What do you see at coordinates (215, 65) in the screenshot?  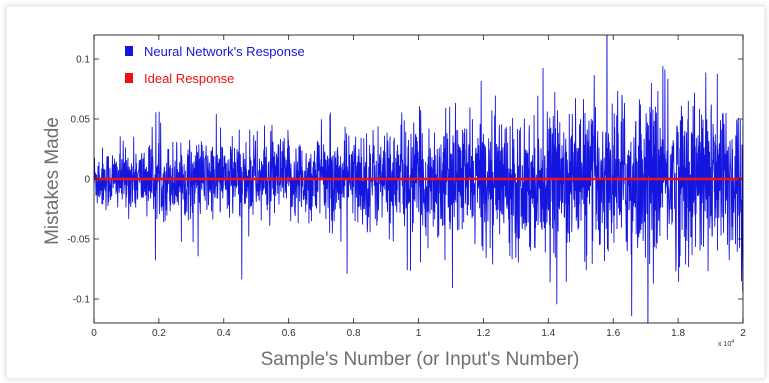 I see `legend: Neural Network's Response Ideal Response` at bounding box center [215, 65].